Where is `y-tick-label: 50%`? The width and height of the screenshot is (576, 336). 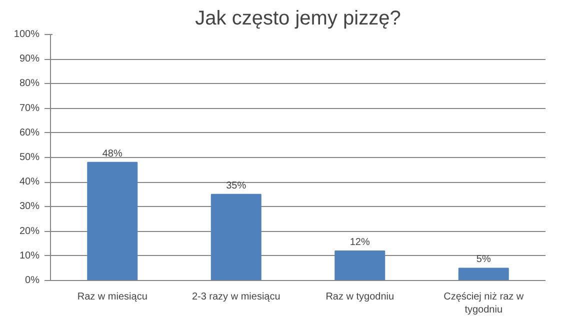 y-tick-label: 50% is located at coordinates (29, 157).